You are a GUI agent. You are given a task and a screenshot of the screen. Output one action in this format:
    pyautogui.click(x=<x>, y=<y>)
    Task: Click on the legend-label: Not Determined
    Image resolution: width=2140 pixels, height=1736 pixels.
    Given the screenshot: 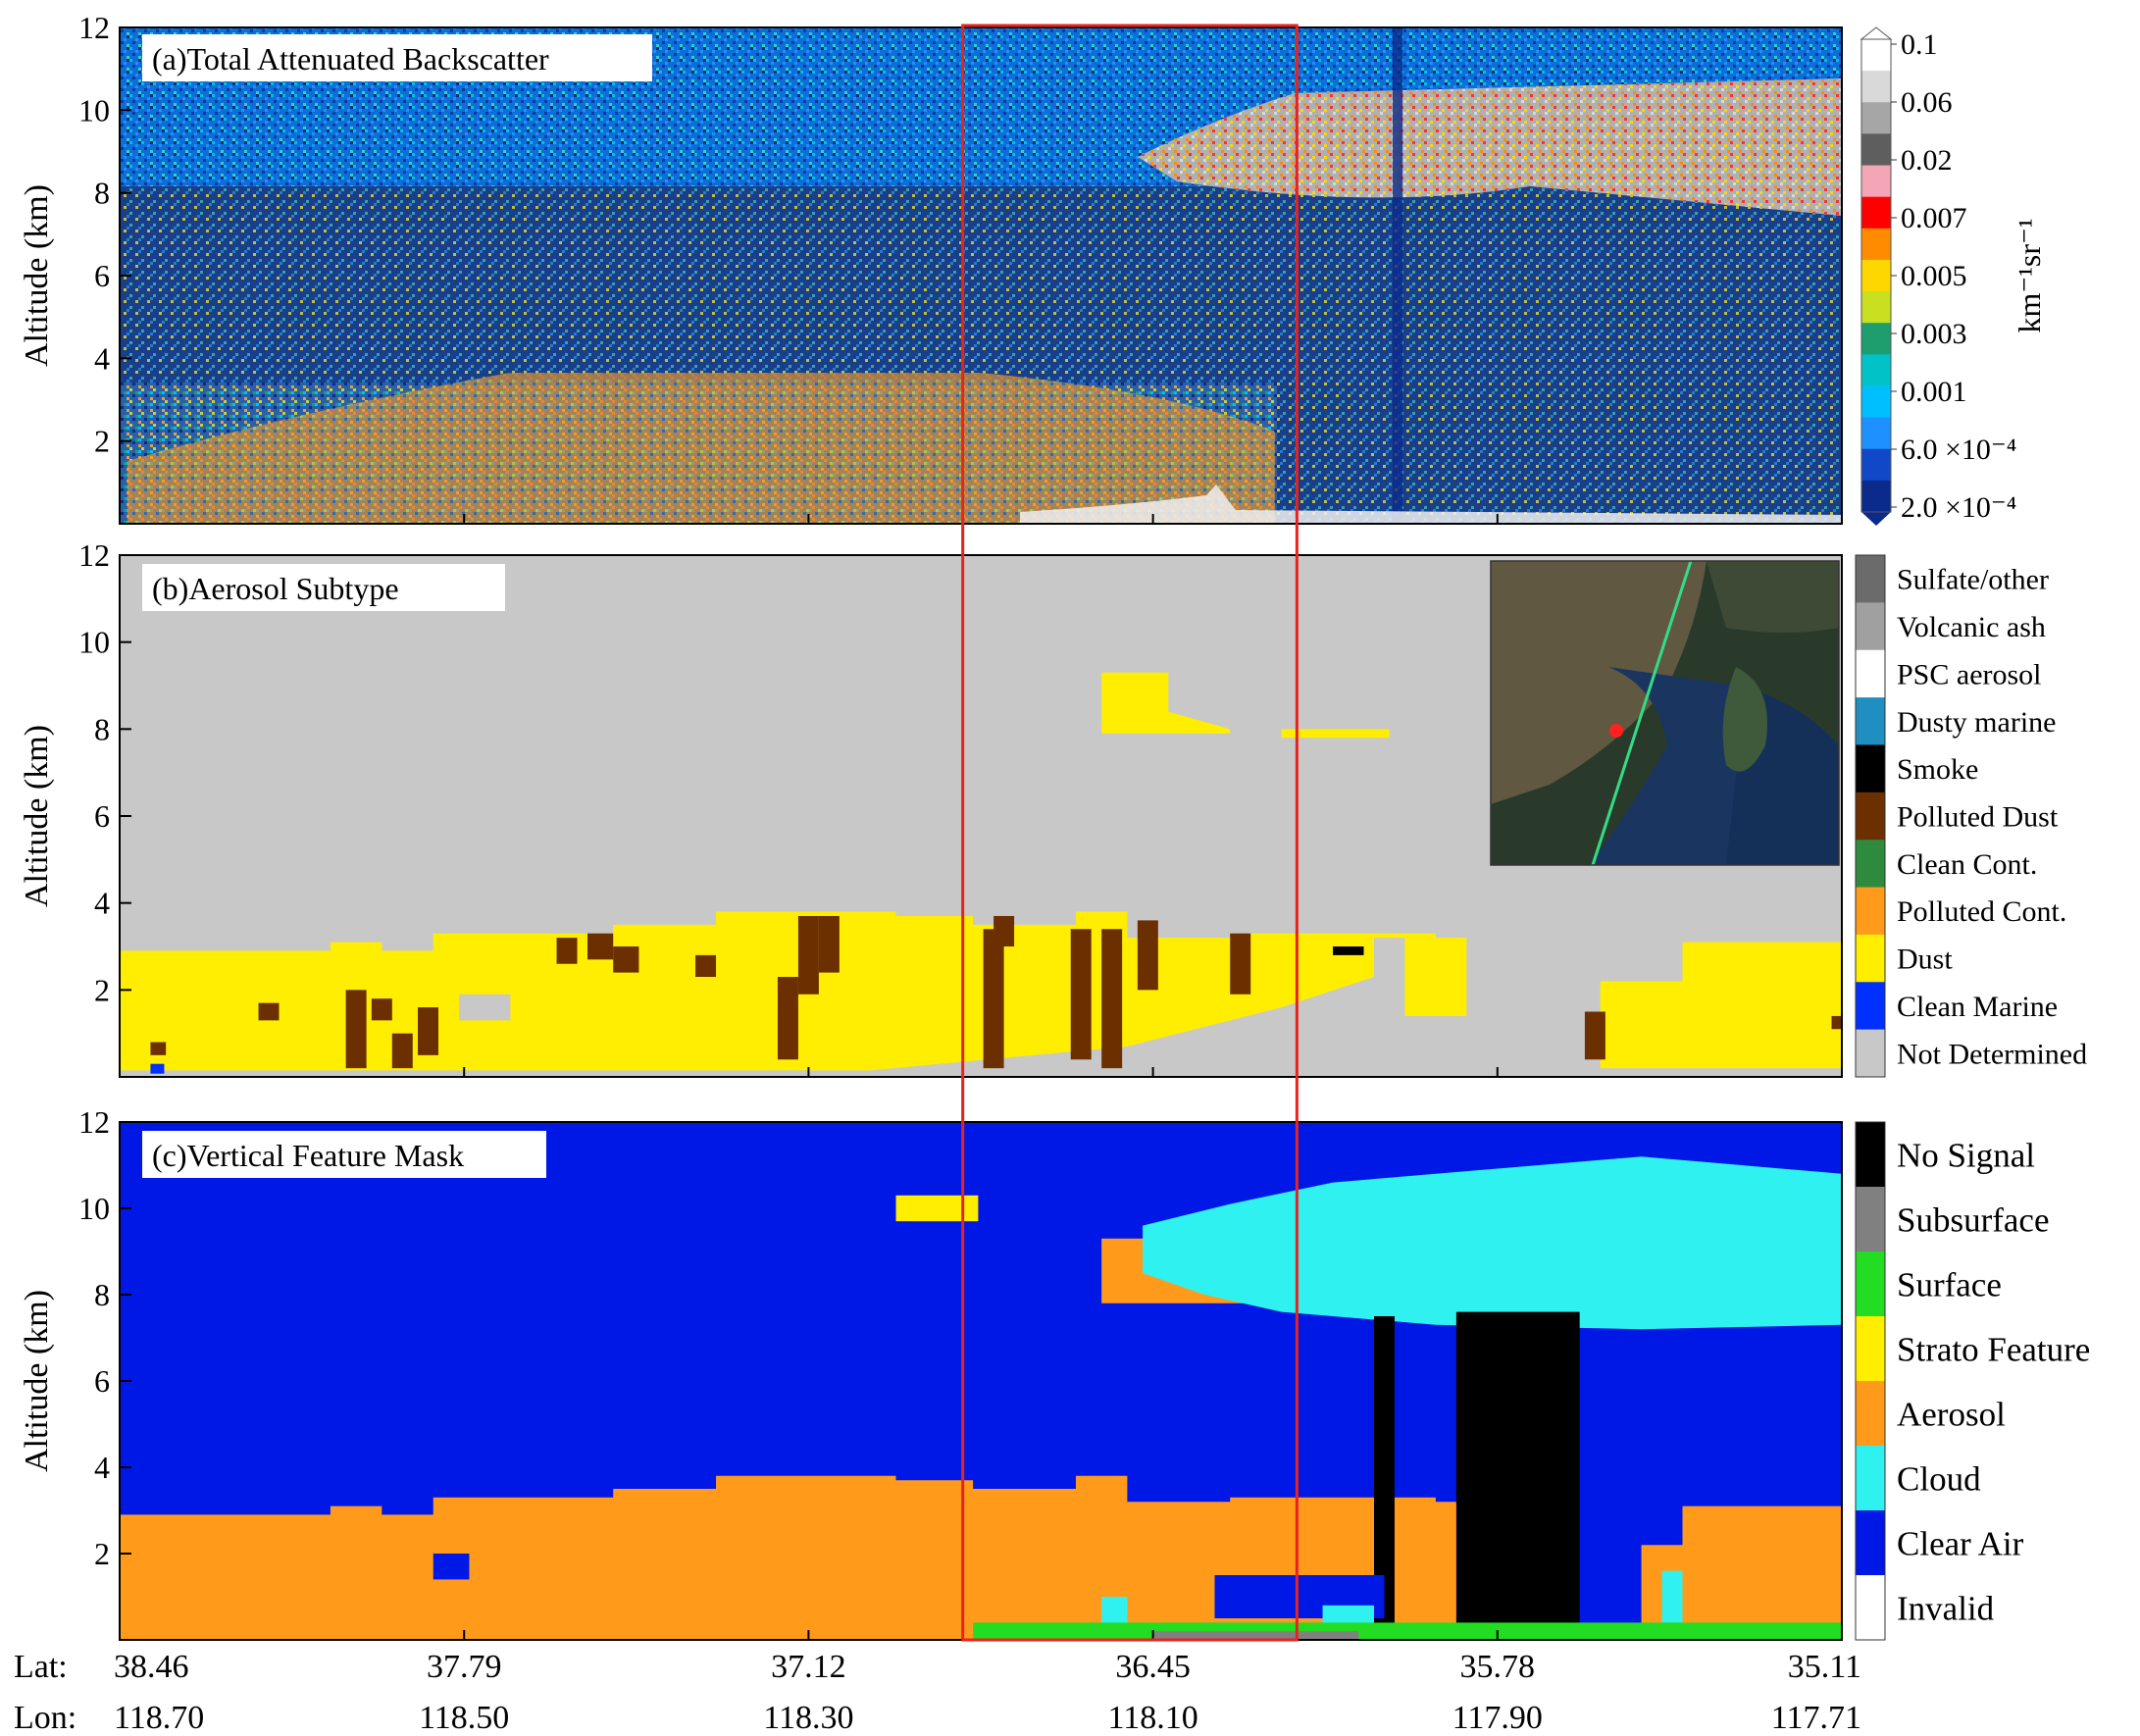 What is the action you would take?
    pyautogui.click(x=1992, y=1054)
    